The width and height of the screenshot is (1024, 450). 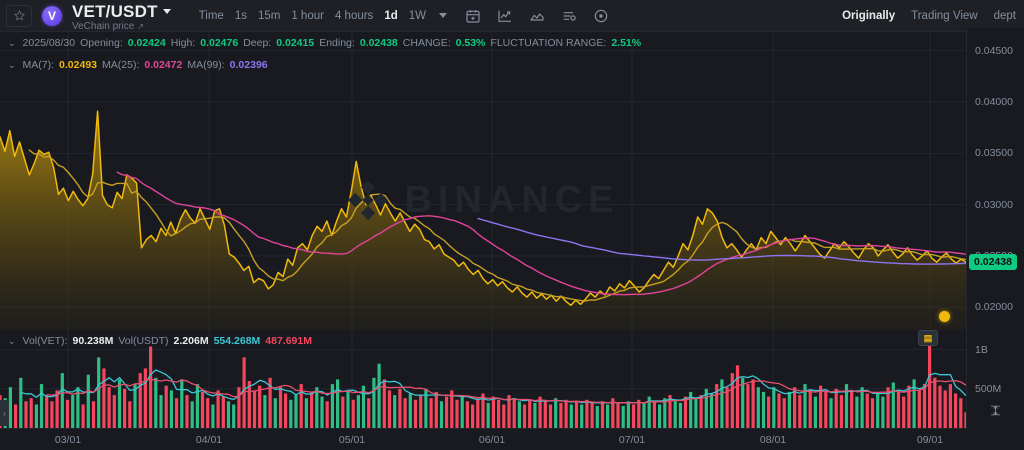 I want to click on price-marker-badge-glyph: ▤, so click(x=928, y=337).